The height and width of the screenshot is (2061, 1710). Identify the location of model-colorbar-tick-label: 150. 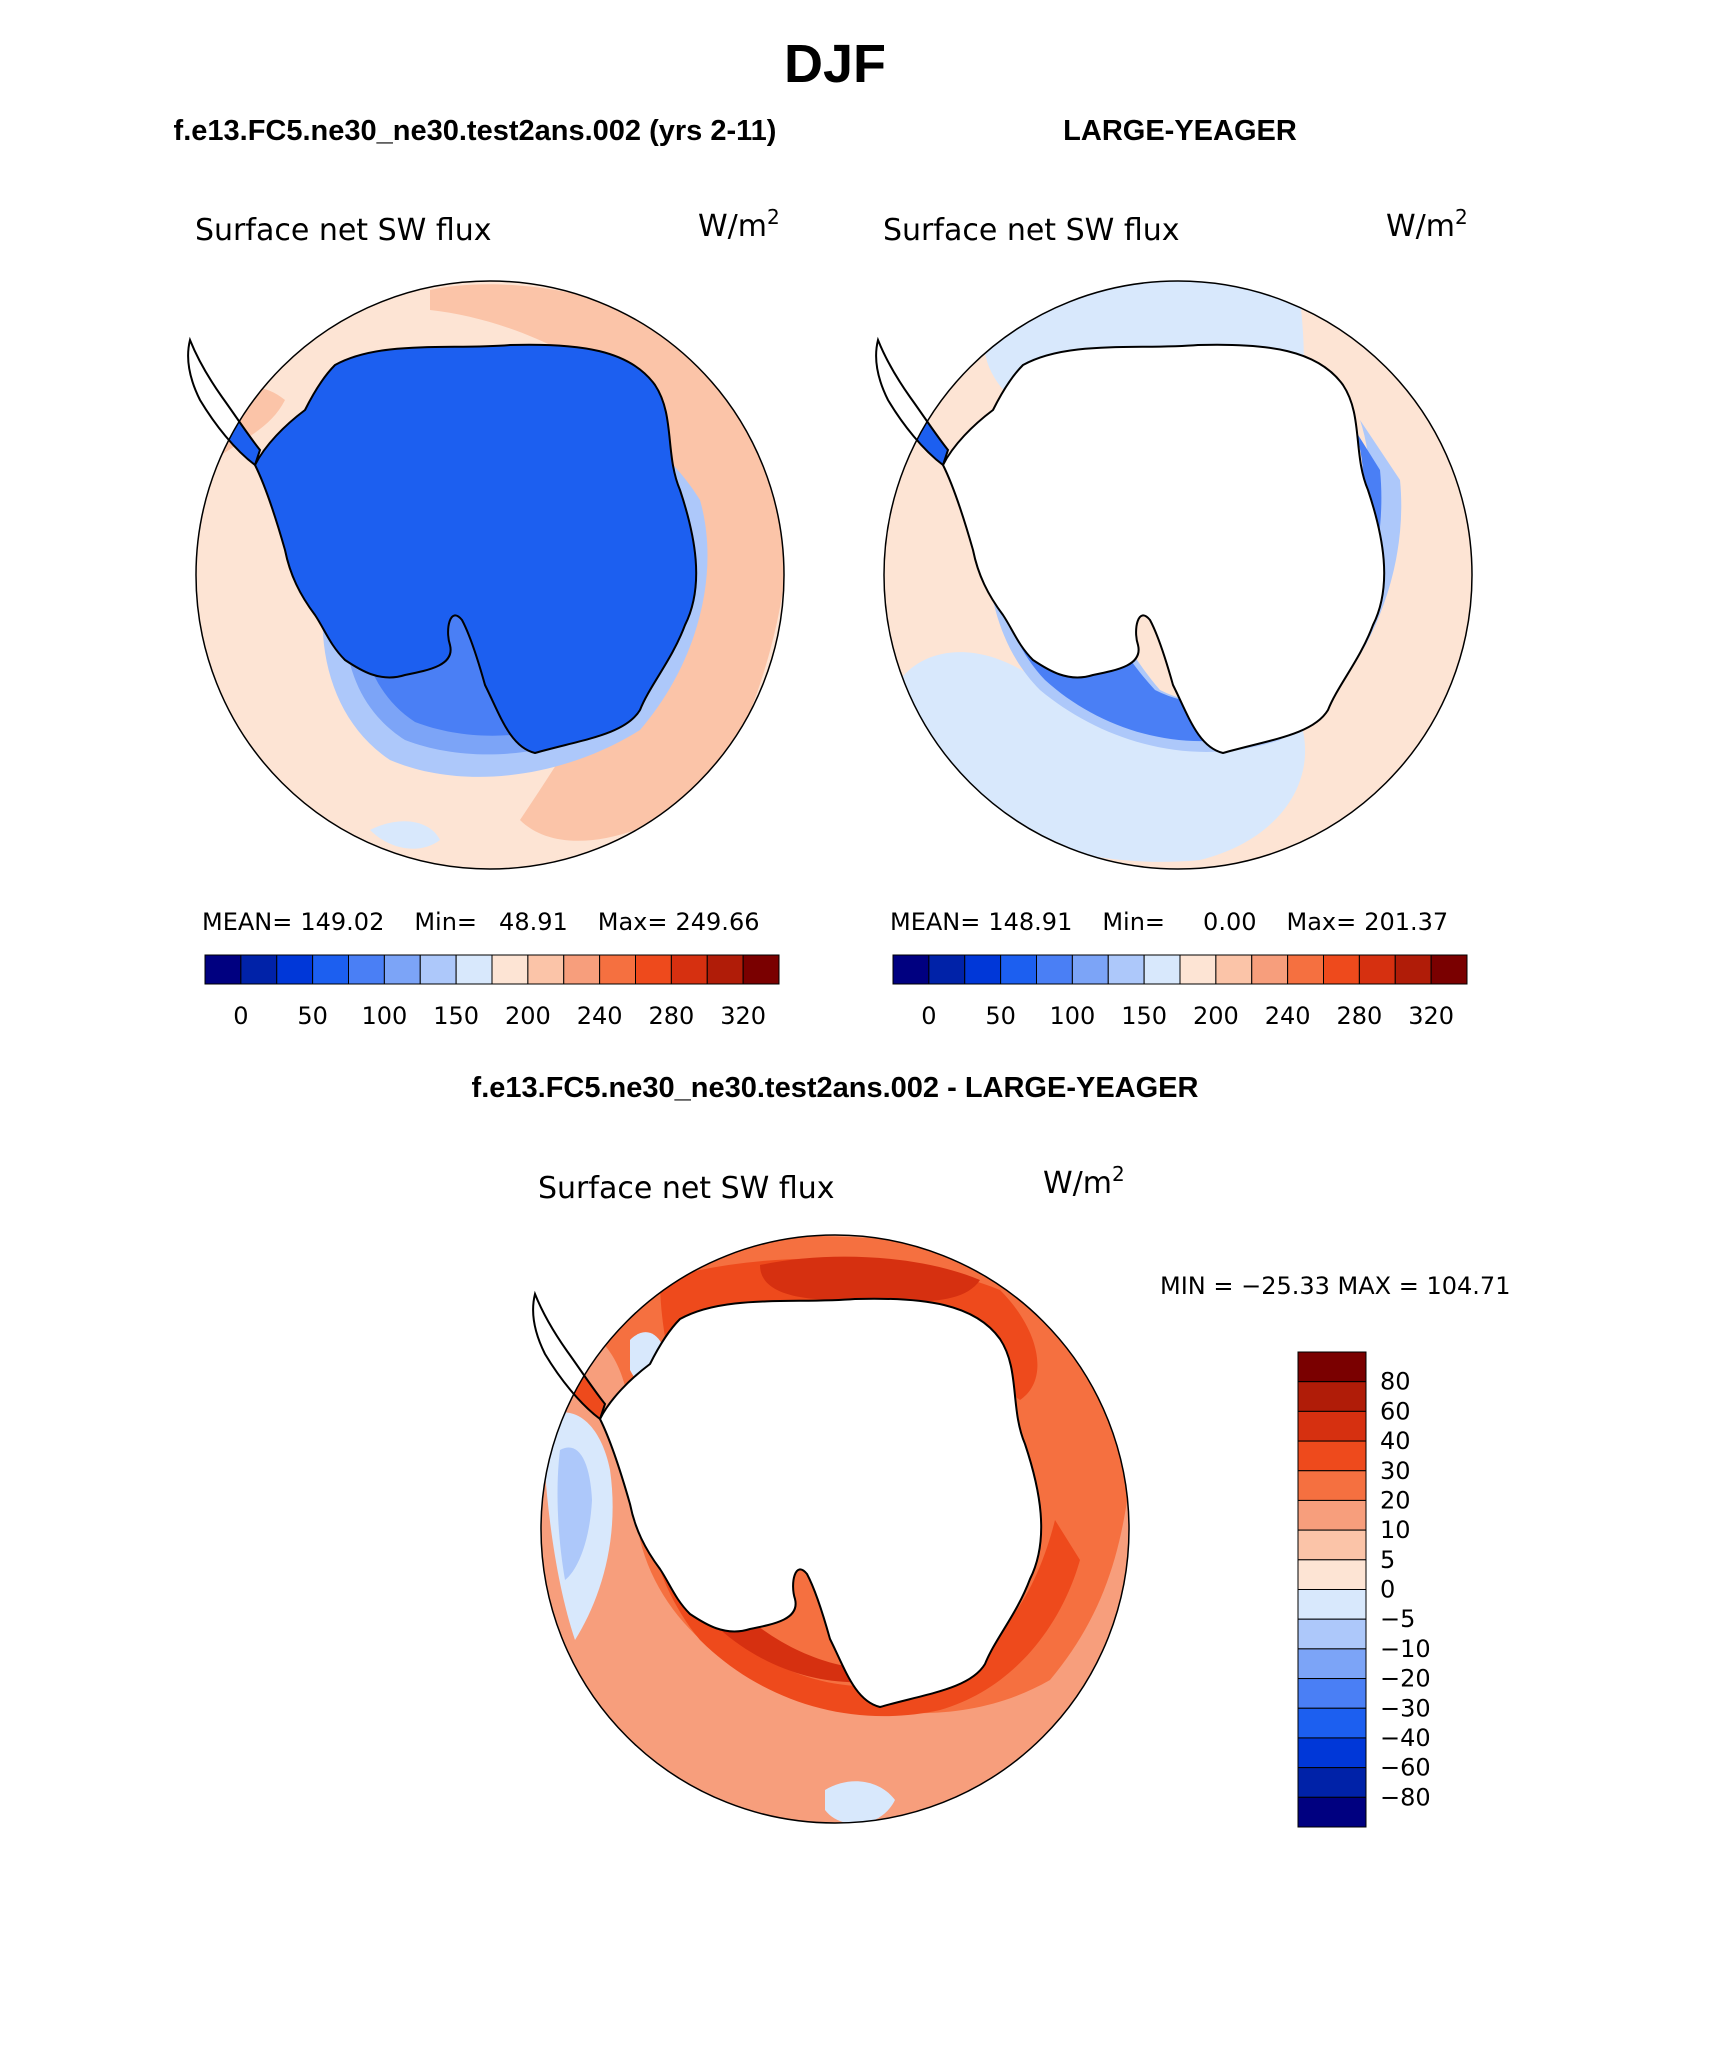
(456, 1016).